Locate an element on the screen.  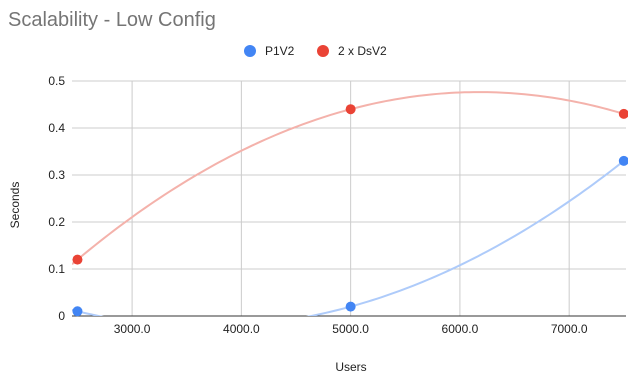
legend-label-dsv2: 2 x DsV2 is located at coordinates (362, 51).